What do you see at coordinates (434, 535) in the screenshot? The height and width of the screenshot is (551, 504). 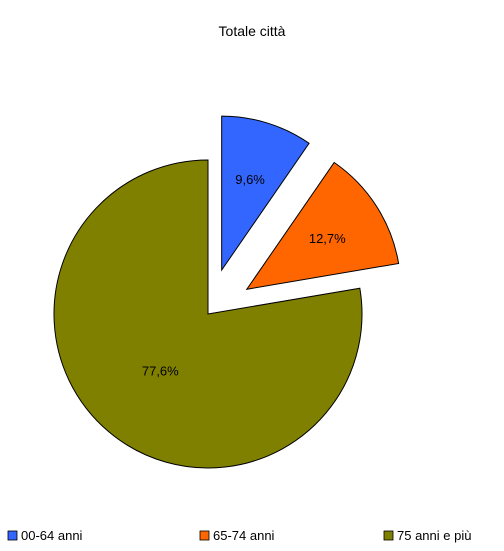 I see `legend-label-3: 75 anni e più` at bounding box center [434, 535].